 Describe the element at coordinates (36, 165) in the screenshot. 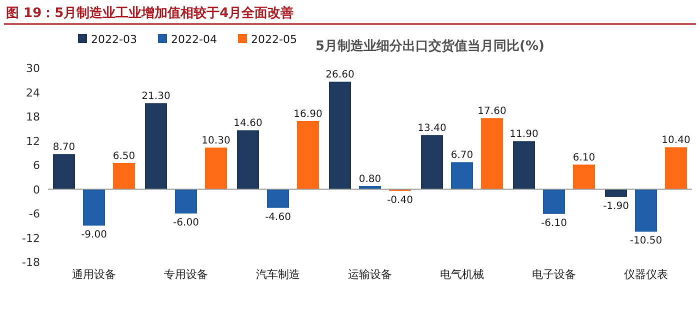

I see `y-tick-label: 6` at that location.